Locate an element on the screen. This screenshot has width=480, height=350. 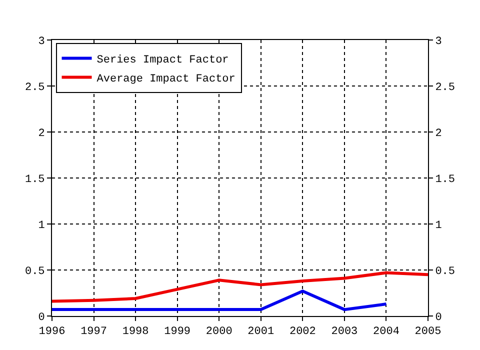
y2-tick-label: 0 is located at coordinates (438, 318).